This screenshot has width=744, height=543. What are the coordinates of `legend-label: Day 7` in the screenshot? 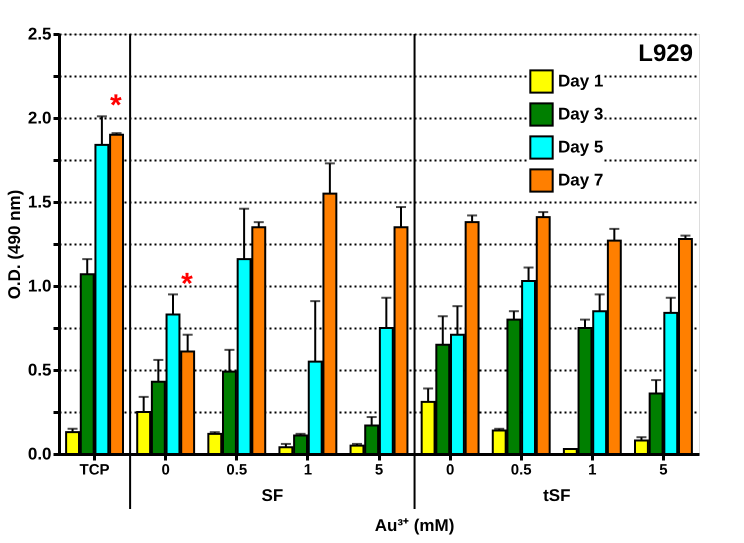 It's located at (581, 180).